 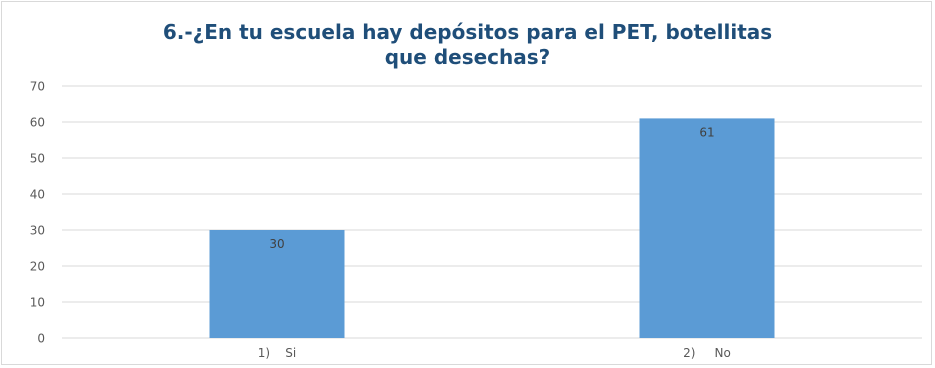 What do you see at coordinates (37, 159) in the screenshot?
I see `y-tick-label: 50` at bounding box center [37, 159].